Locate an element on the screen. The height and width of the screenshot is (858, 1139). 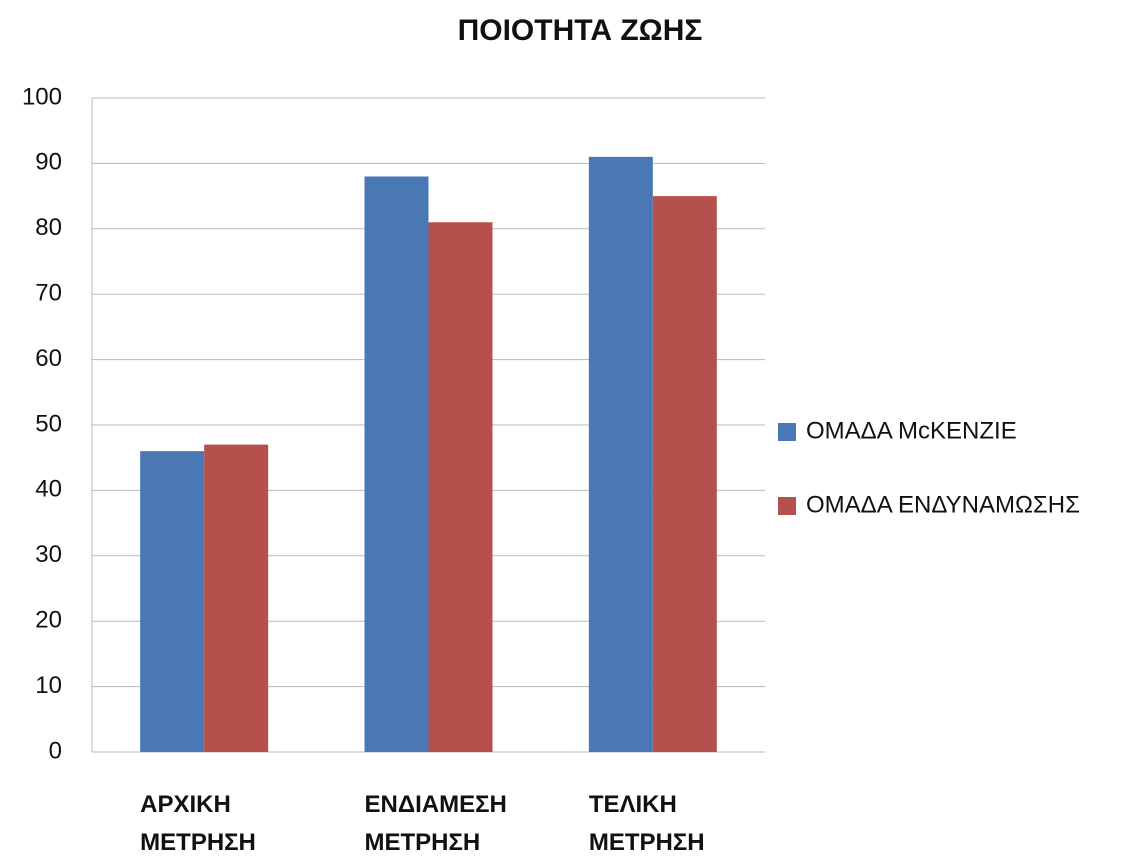
y-tick-label: 40 is located at coordinates (48, 489).